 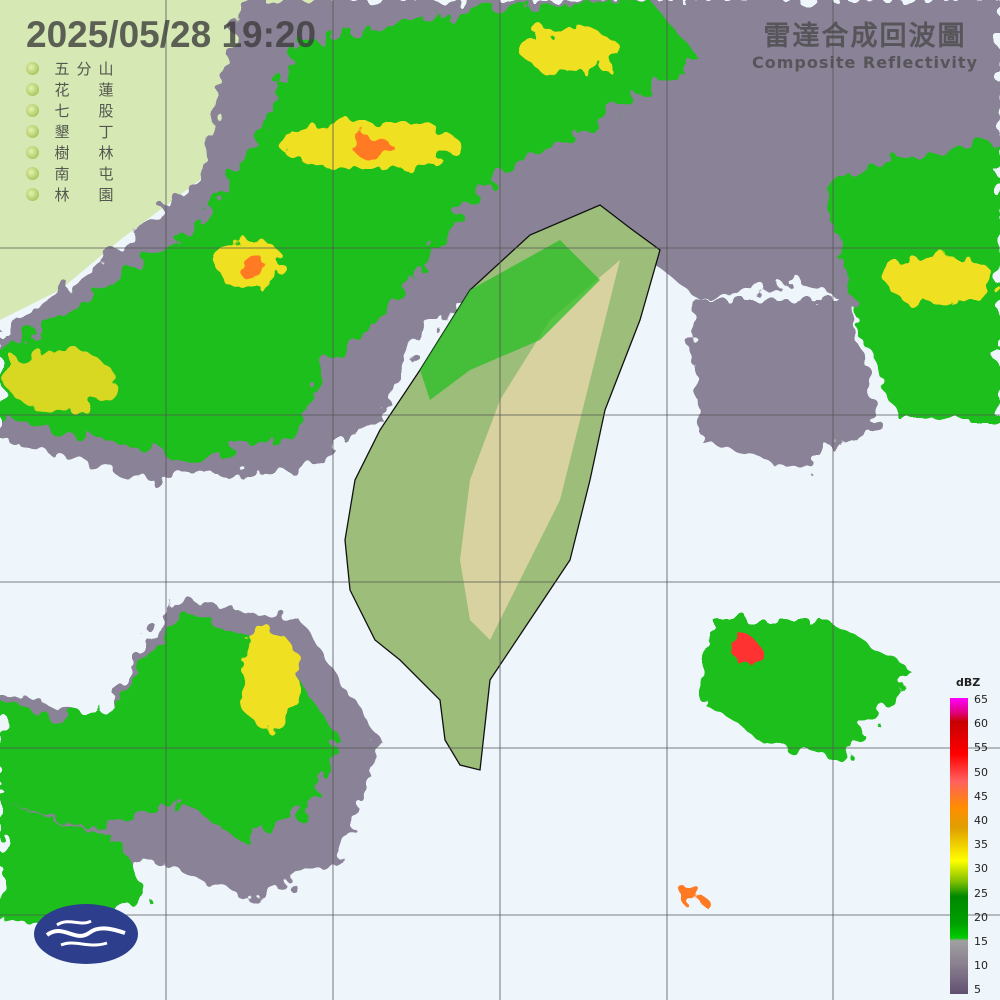 What do you see at coordinates (981, 966) in the screenshot?
I see `legend-tick: 10` at bounding box center [981, 966].